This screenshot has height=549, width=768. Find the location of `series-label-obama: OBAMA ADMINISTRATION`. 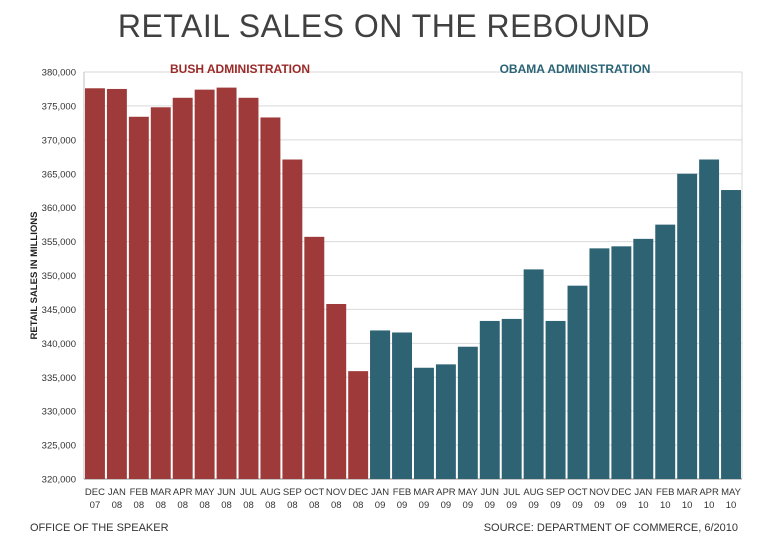

series-label-obama: OBAMA ADMINISTRATION is located at coordinates (575, 69).